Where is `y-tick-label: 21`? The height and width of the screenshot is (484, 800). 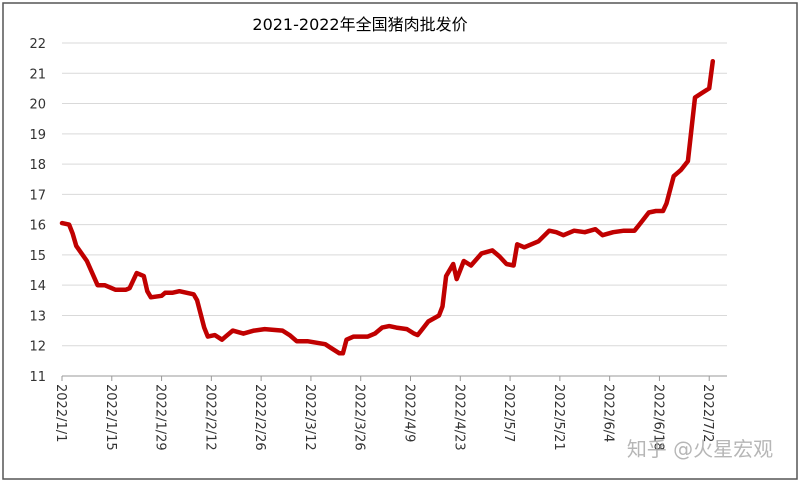
y-tick-label: 21 is located at coordinates (37, 74).